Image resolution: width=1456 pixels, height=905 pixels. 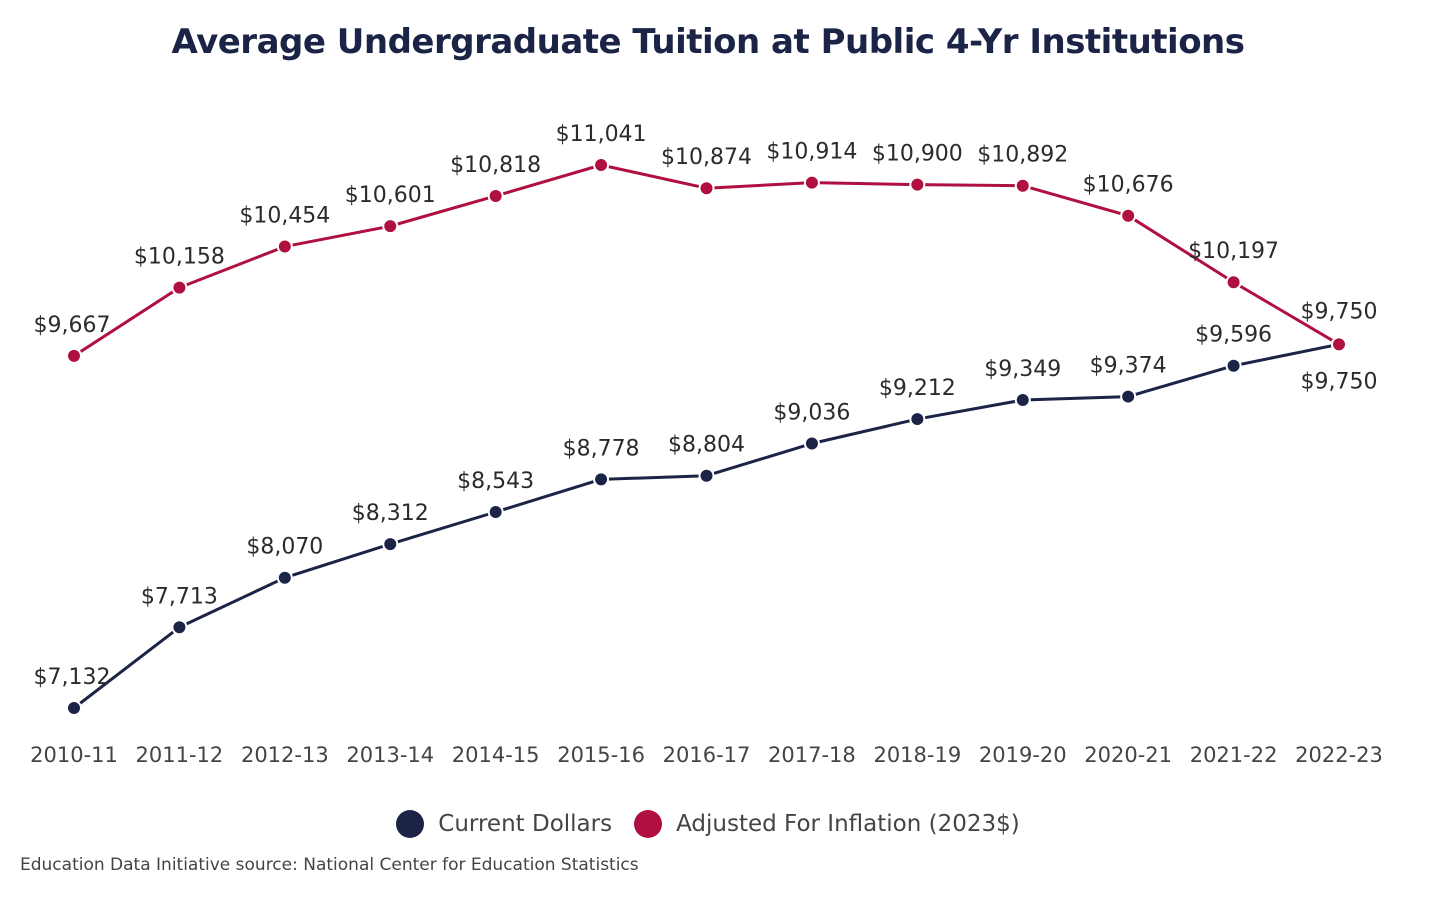 What do you see at coordinates (811, 152) in the screenshot?
I see `data-label-adjusted-for-inflation-2023-2017-18: $10,914` at bounding box center [811, 152].